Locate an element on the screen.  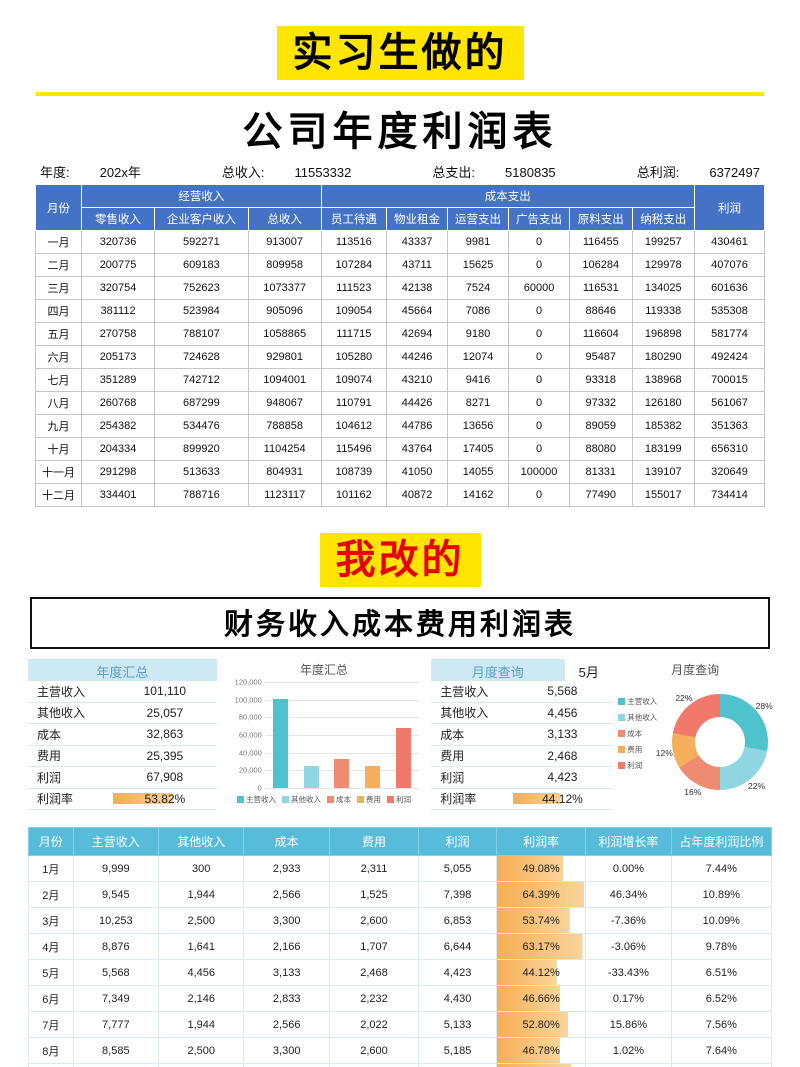
value-cell: 14162 is located at coordinates (478, 495).